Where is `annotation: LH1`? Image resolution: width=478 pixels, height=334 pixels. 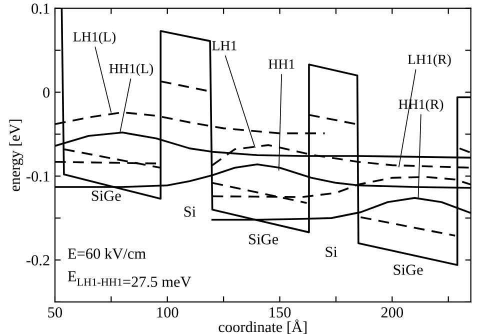
annotation: LH1 is located at coordinates (224, 45).